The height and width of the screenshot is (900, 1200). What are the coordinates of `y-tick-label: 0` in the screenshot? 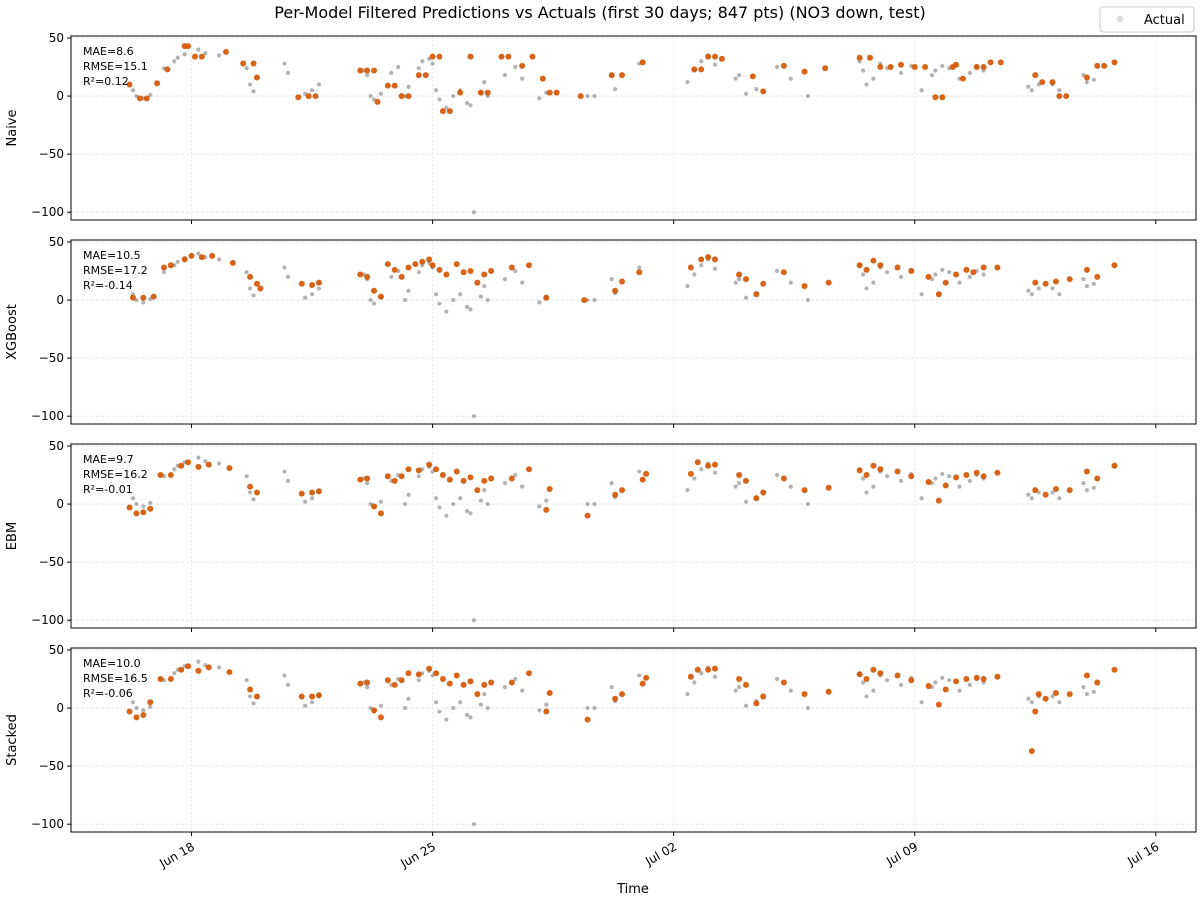 It's located at (60, 708).